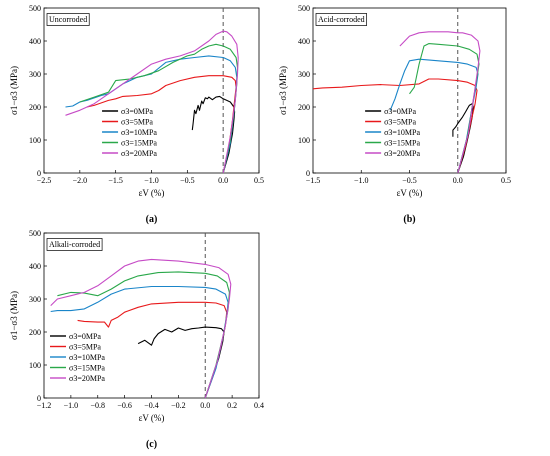  I want to click on panel-annotation: Alkali-corroded, so click(74, 244).